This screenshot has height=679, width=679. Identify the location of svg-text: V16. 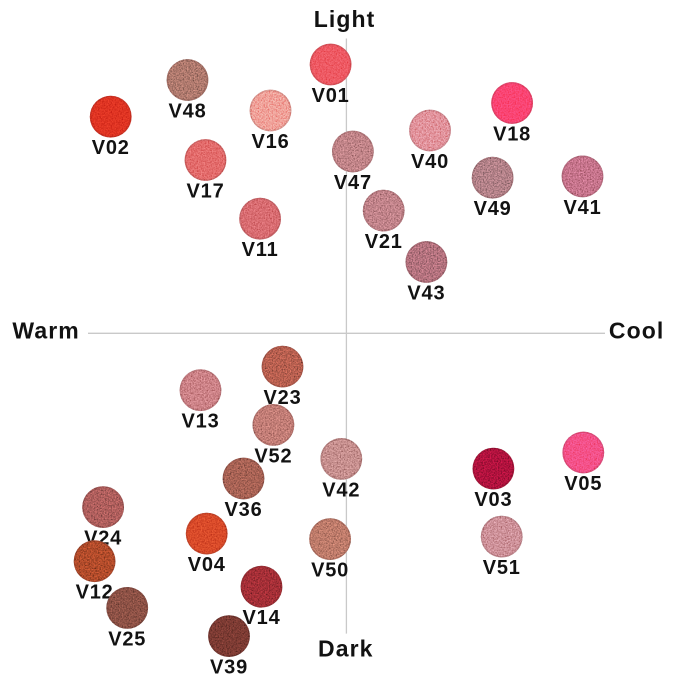
(271, 142).